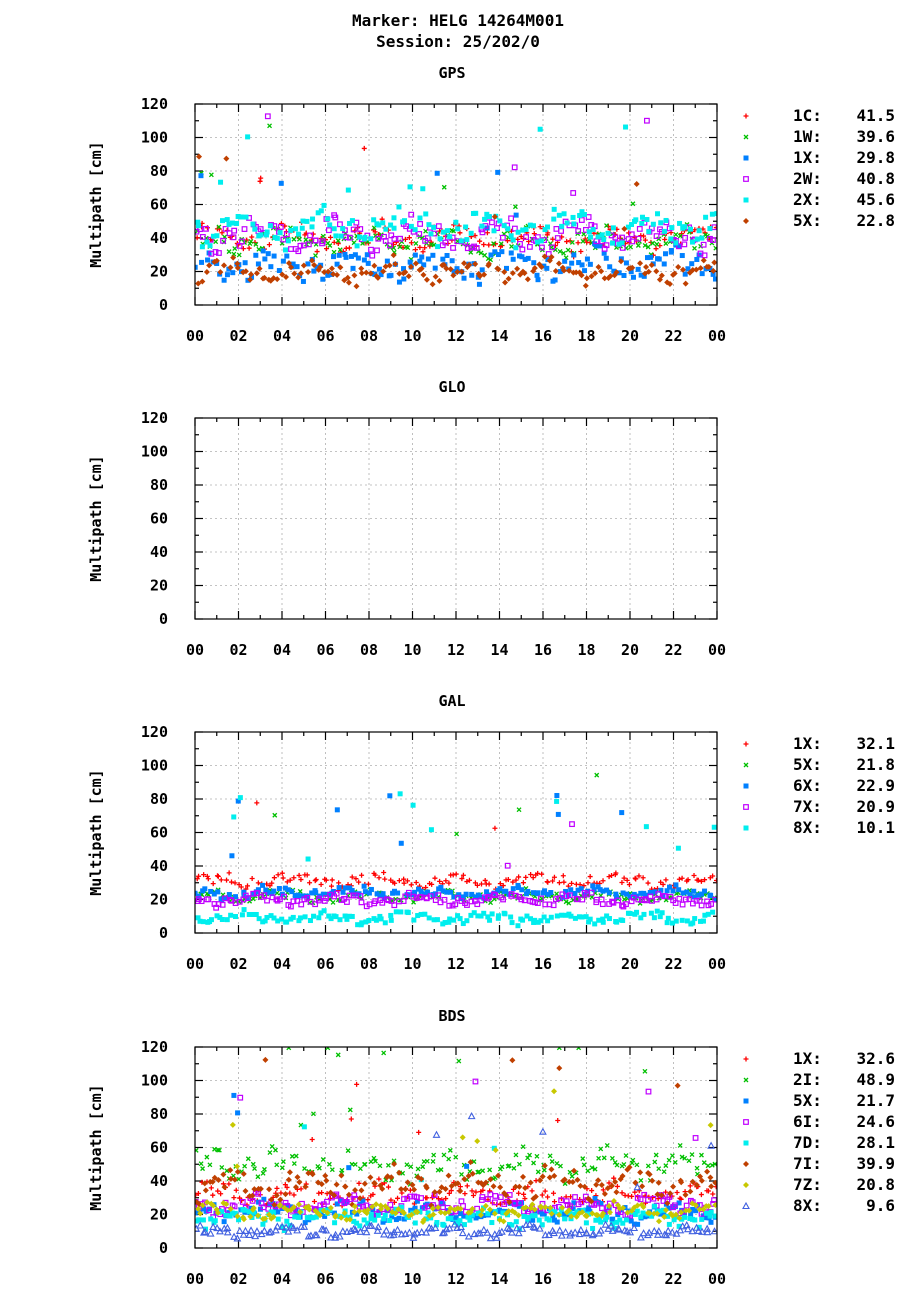 The image size is (920, 1300). I want to click on legend-label: 5X:, so click(807, 764).